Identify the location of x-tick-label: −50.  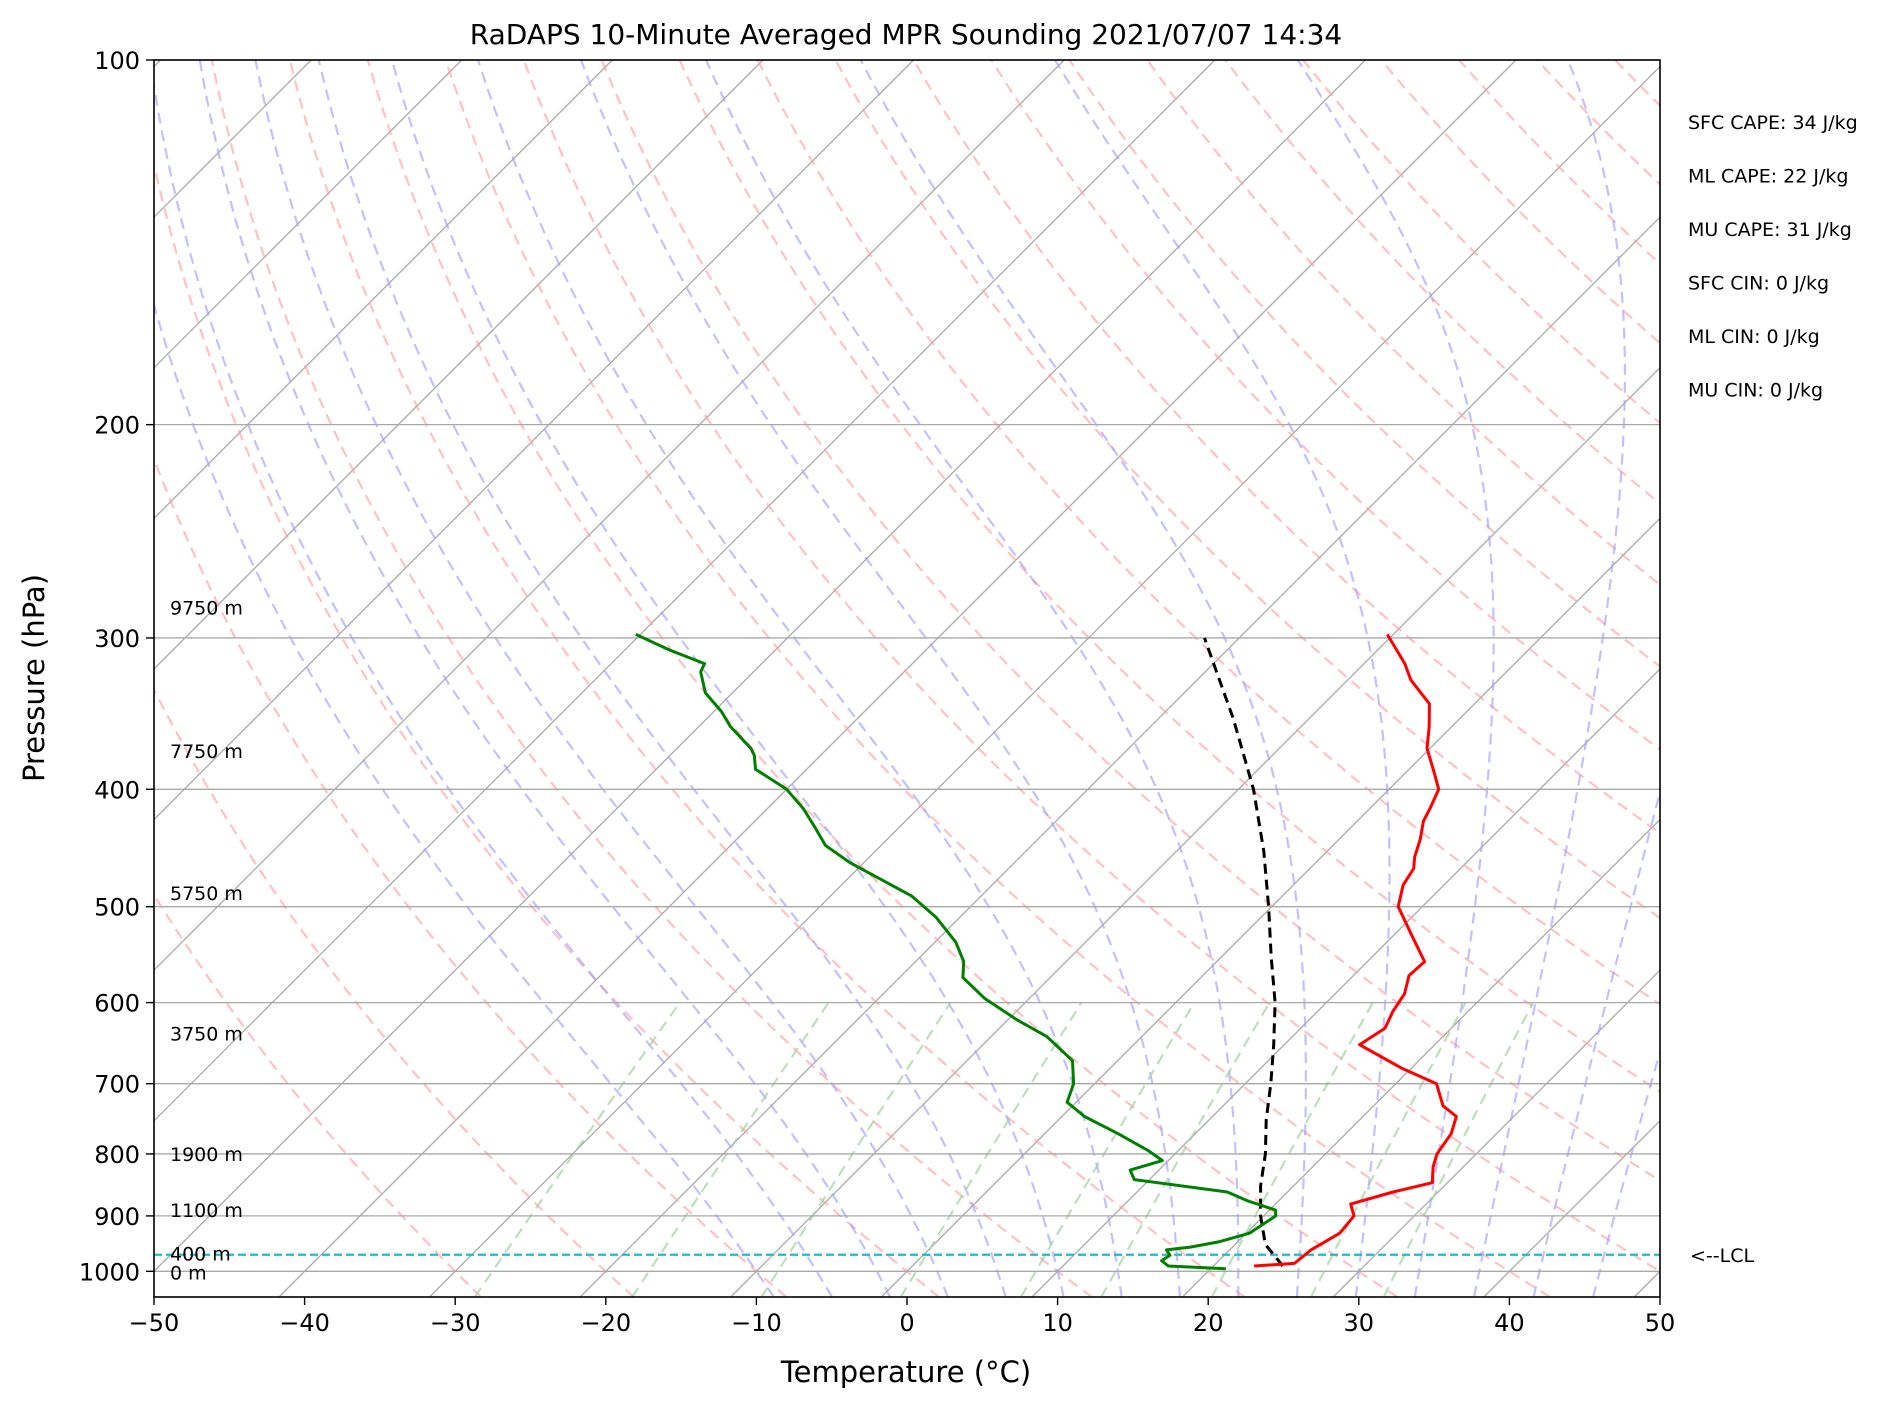
(154, 1323).